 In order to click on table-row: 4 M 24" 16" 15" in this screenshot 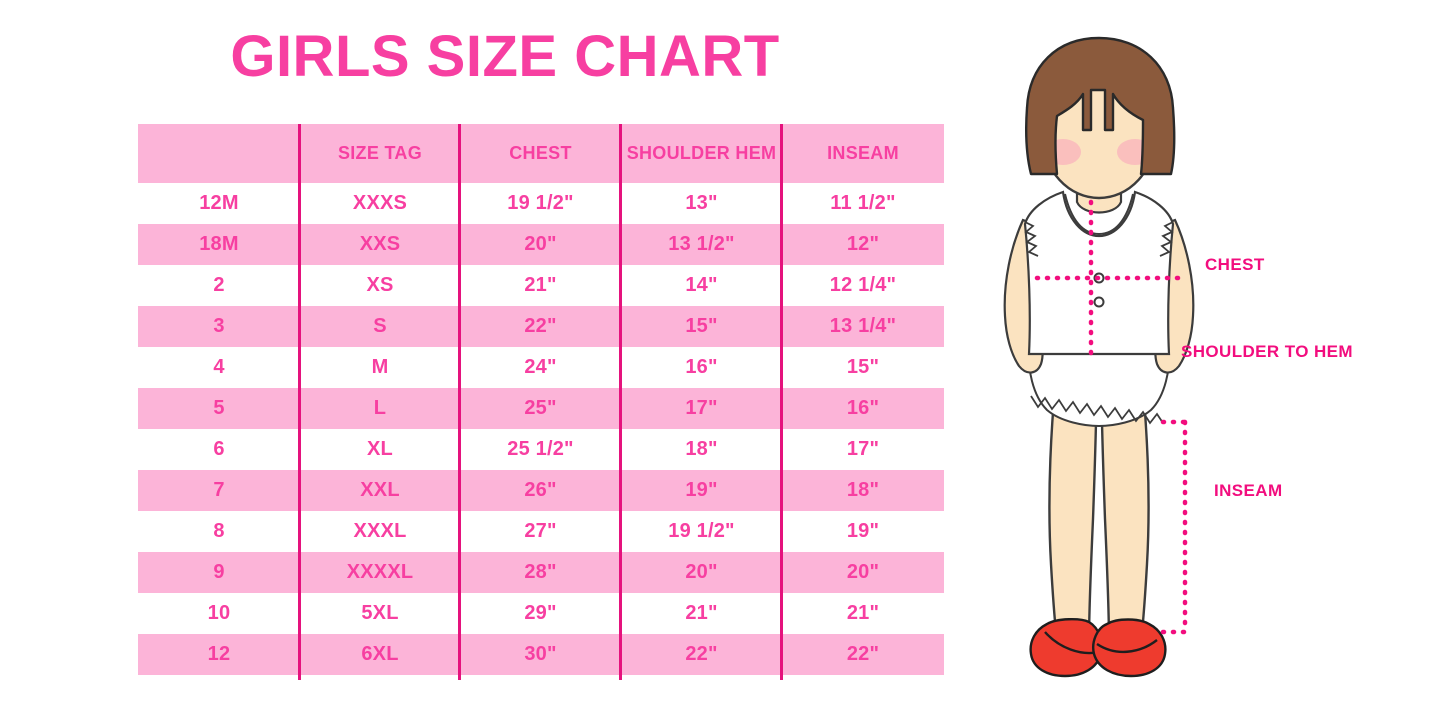, I will do `click(541, 367)`.